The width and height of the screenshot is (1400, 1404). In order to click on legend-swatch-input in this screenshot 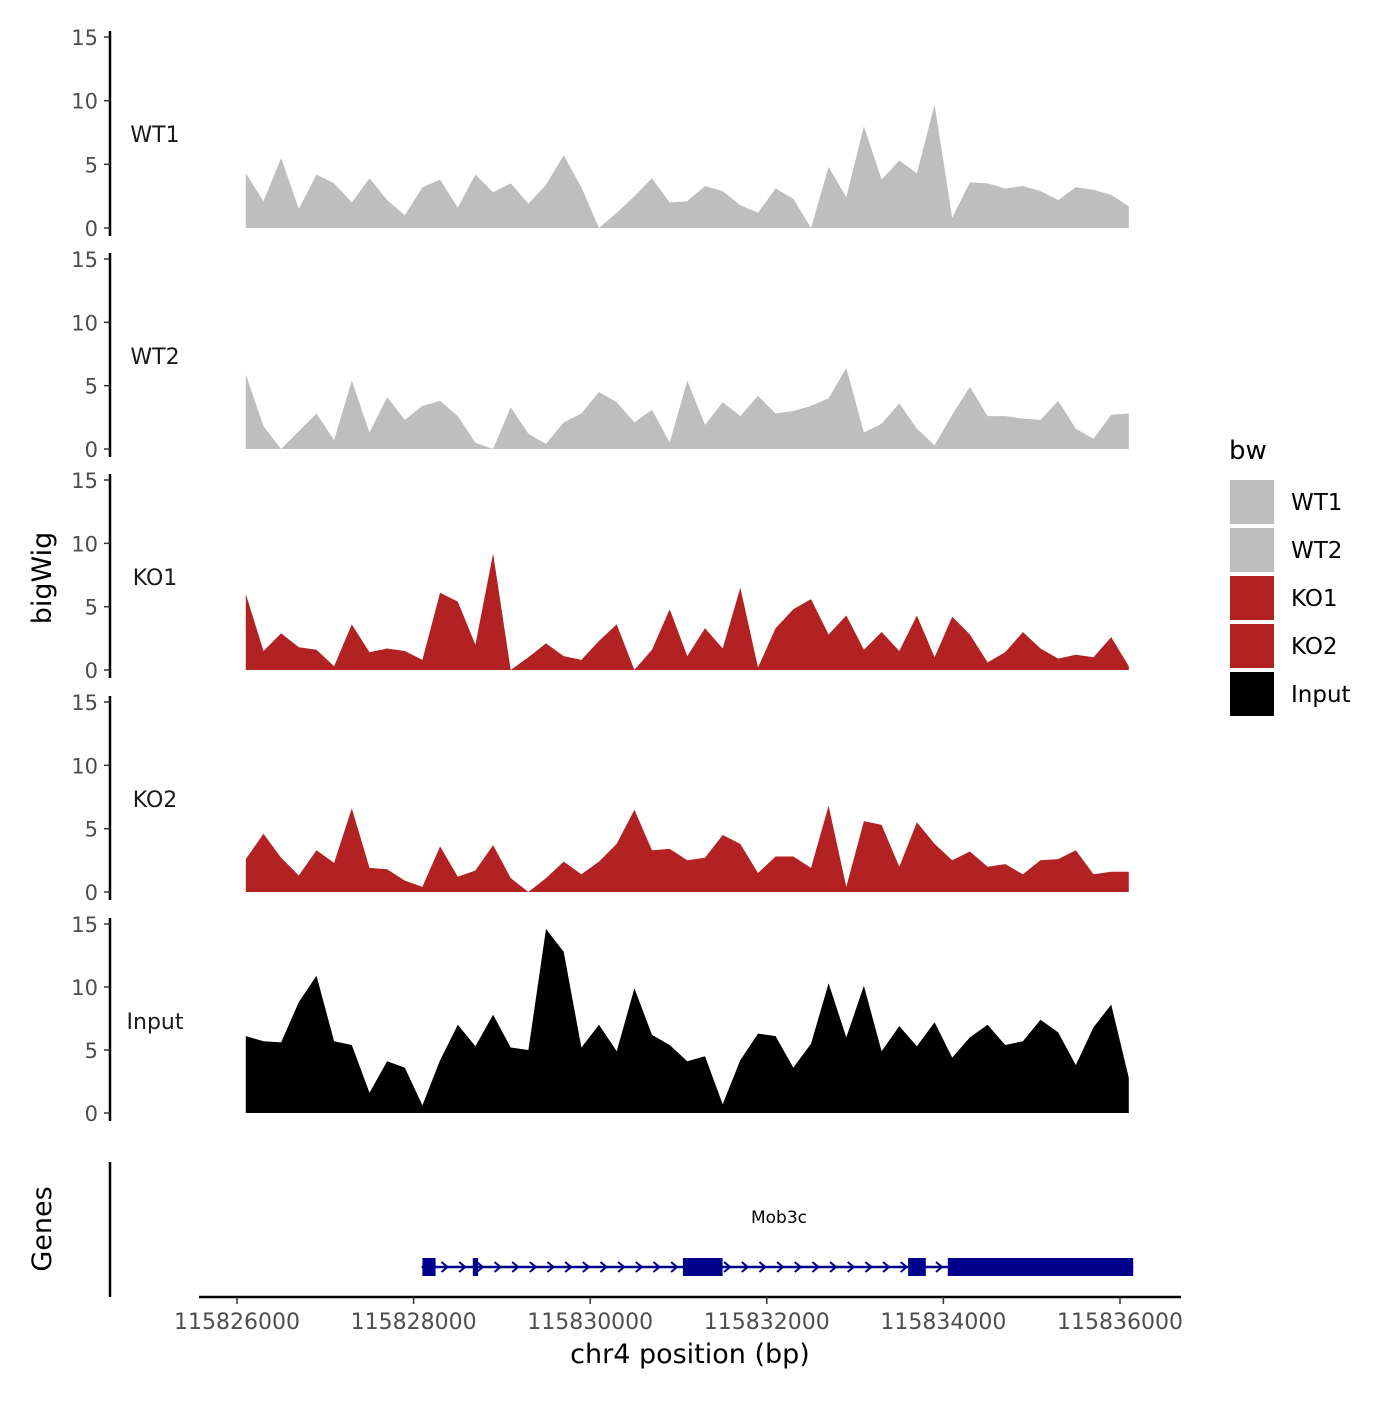, I will do `click(1252, 694)`.